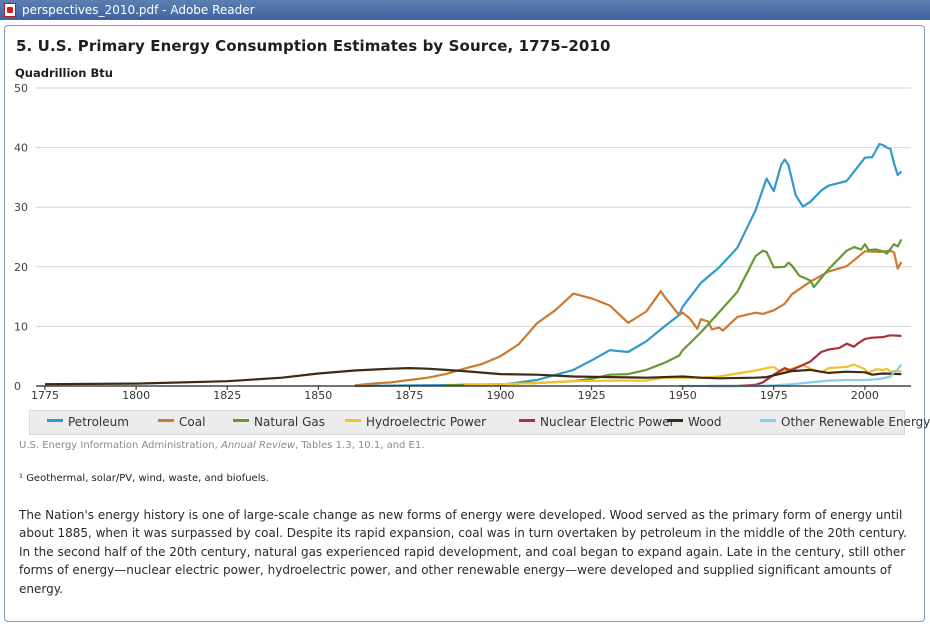 This screenshot has width=930, height=627. Describe the element at coordinates (318, 395) in the screenshot. I see `x-tick-label: 1850` at that location.